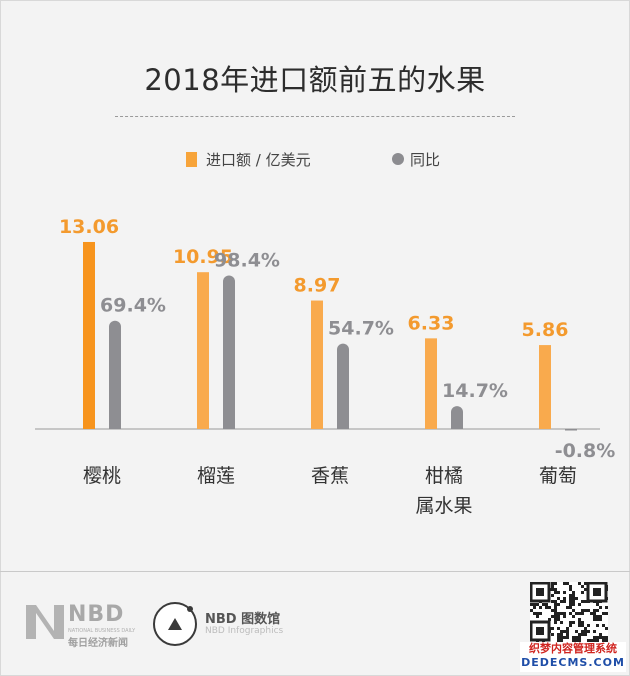  I want to click on label-yoy-2: 54.7%, so click(361, 329).